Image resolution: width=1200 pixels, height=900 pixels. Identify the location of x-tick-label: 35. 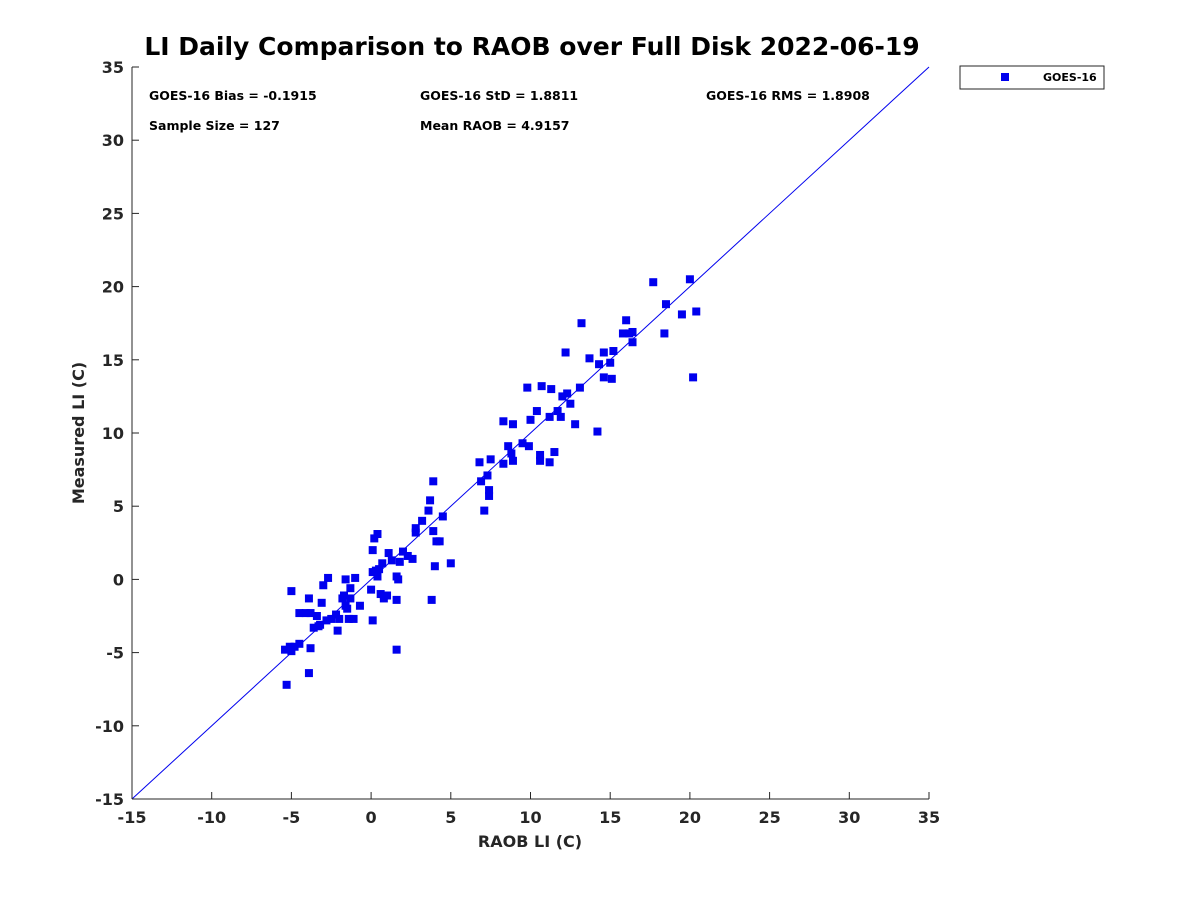
(929, 817).